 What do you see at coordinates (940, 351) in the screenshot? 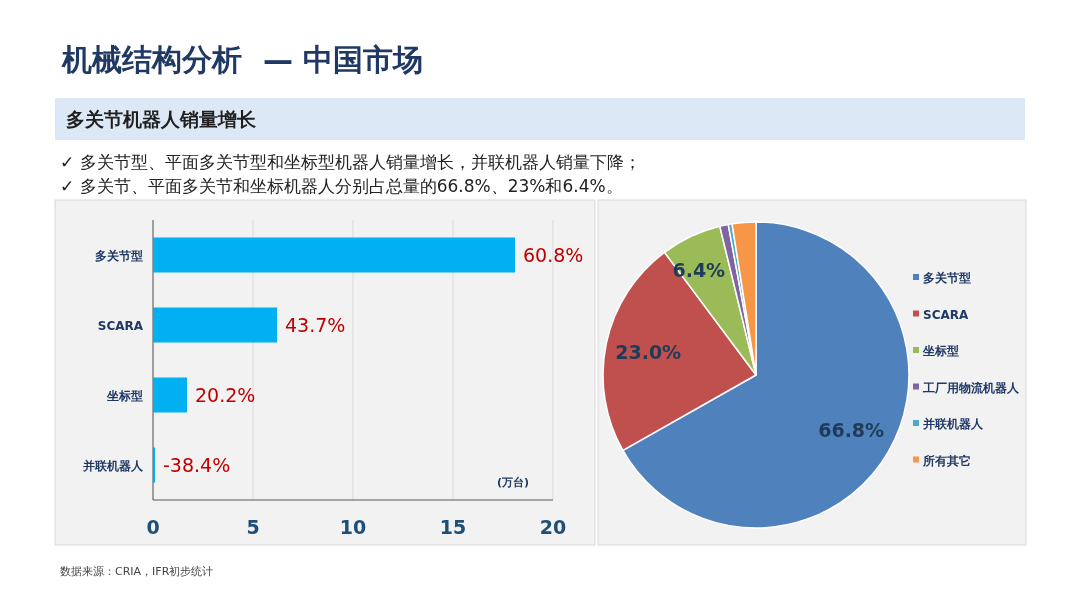
I see `legend-label: 坐标型` at bounding box center [940, 351].